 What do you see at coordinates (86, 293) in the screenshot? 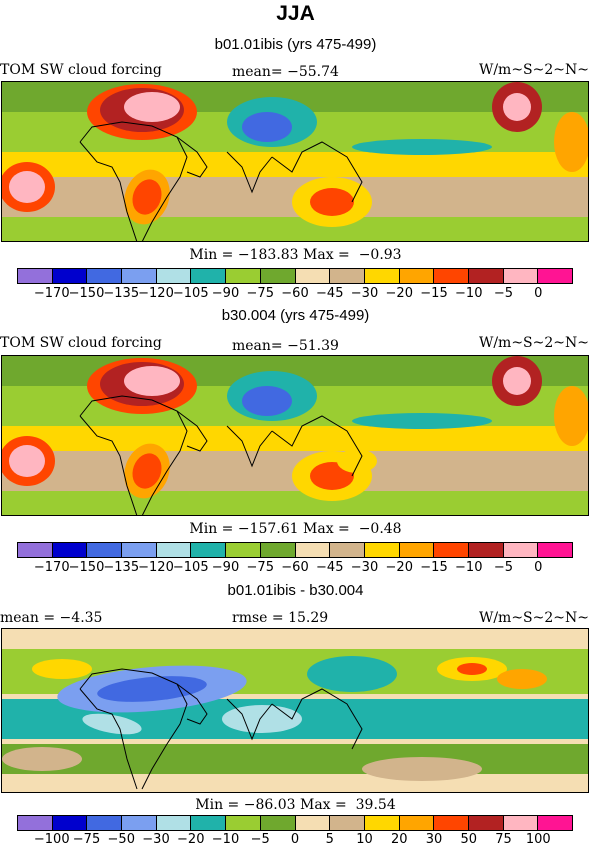
I see `colorbar-tick-label: −150` at bounding box center [86, 293].